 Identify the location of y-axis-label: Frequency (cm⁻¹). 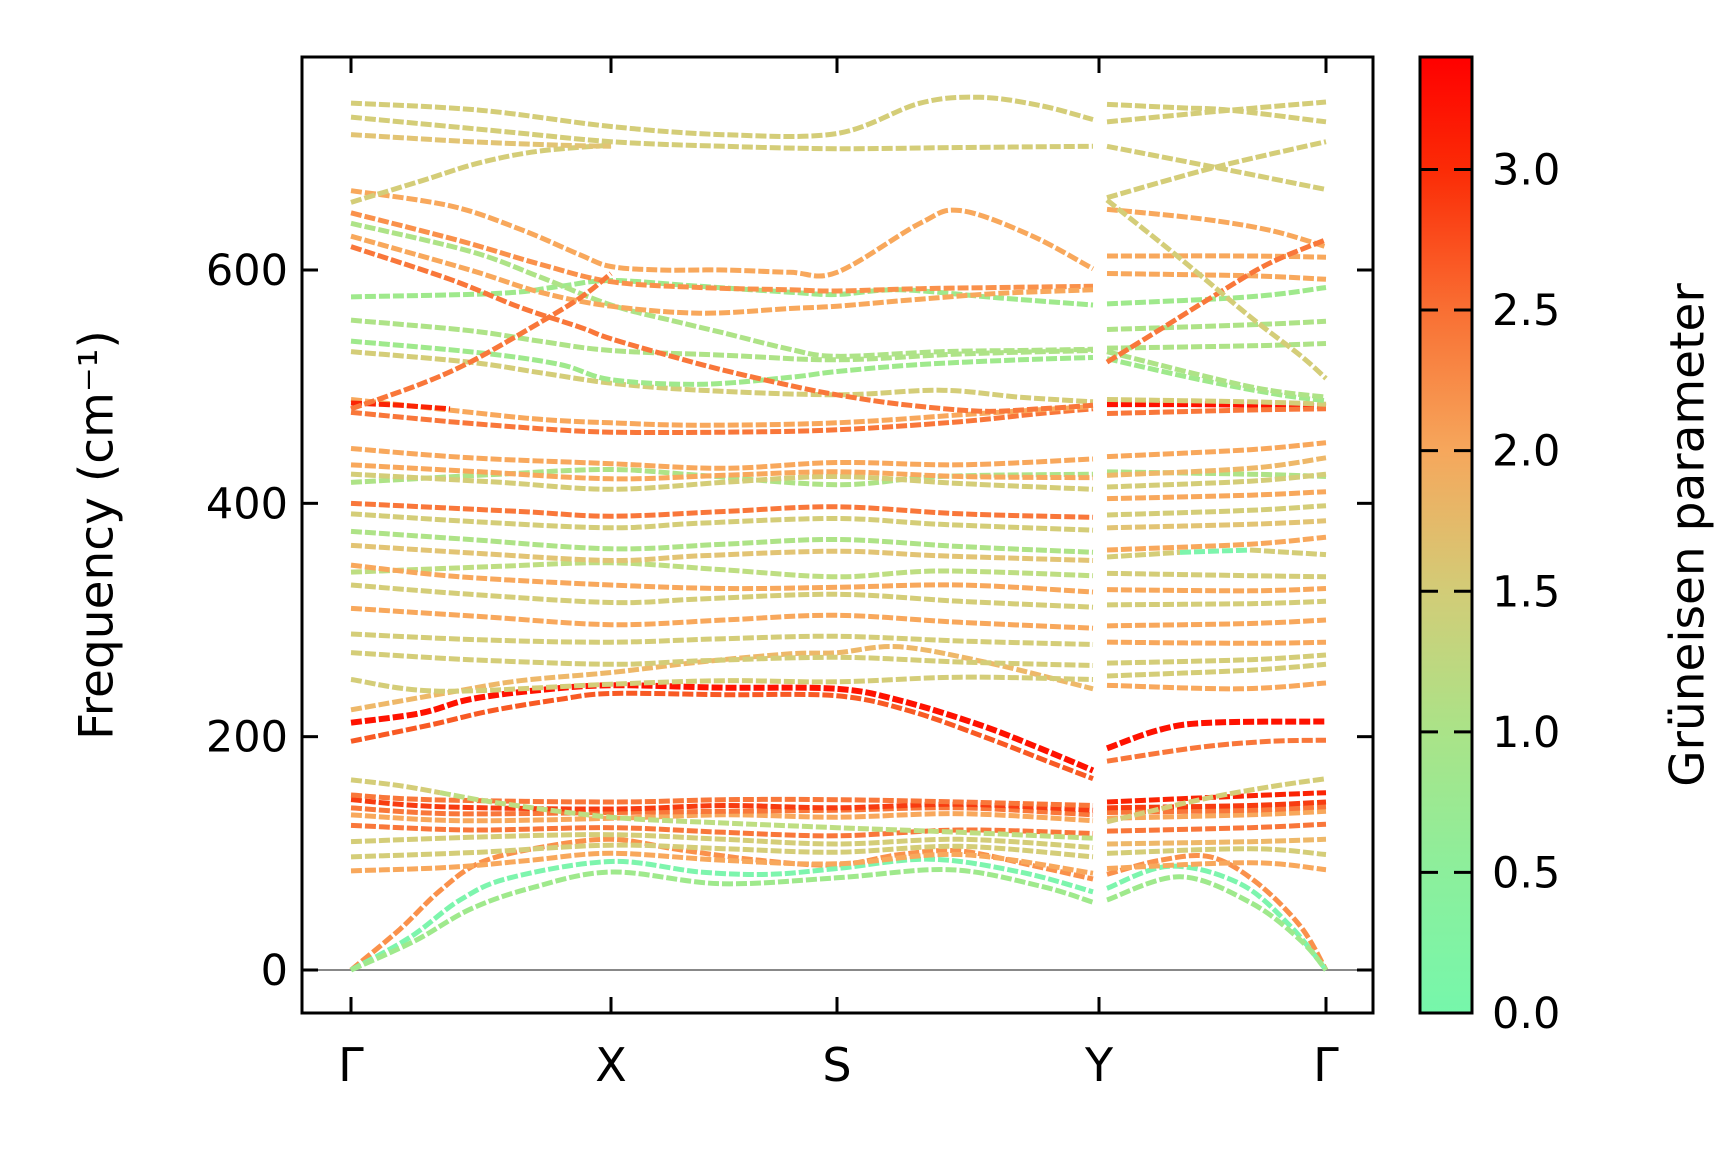
(97, 535).